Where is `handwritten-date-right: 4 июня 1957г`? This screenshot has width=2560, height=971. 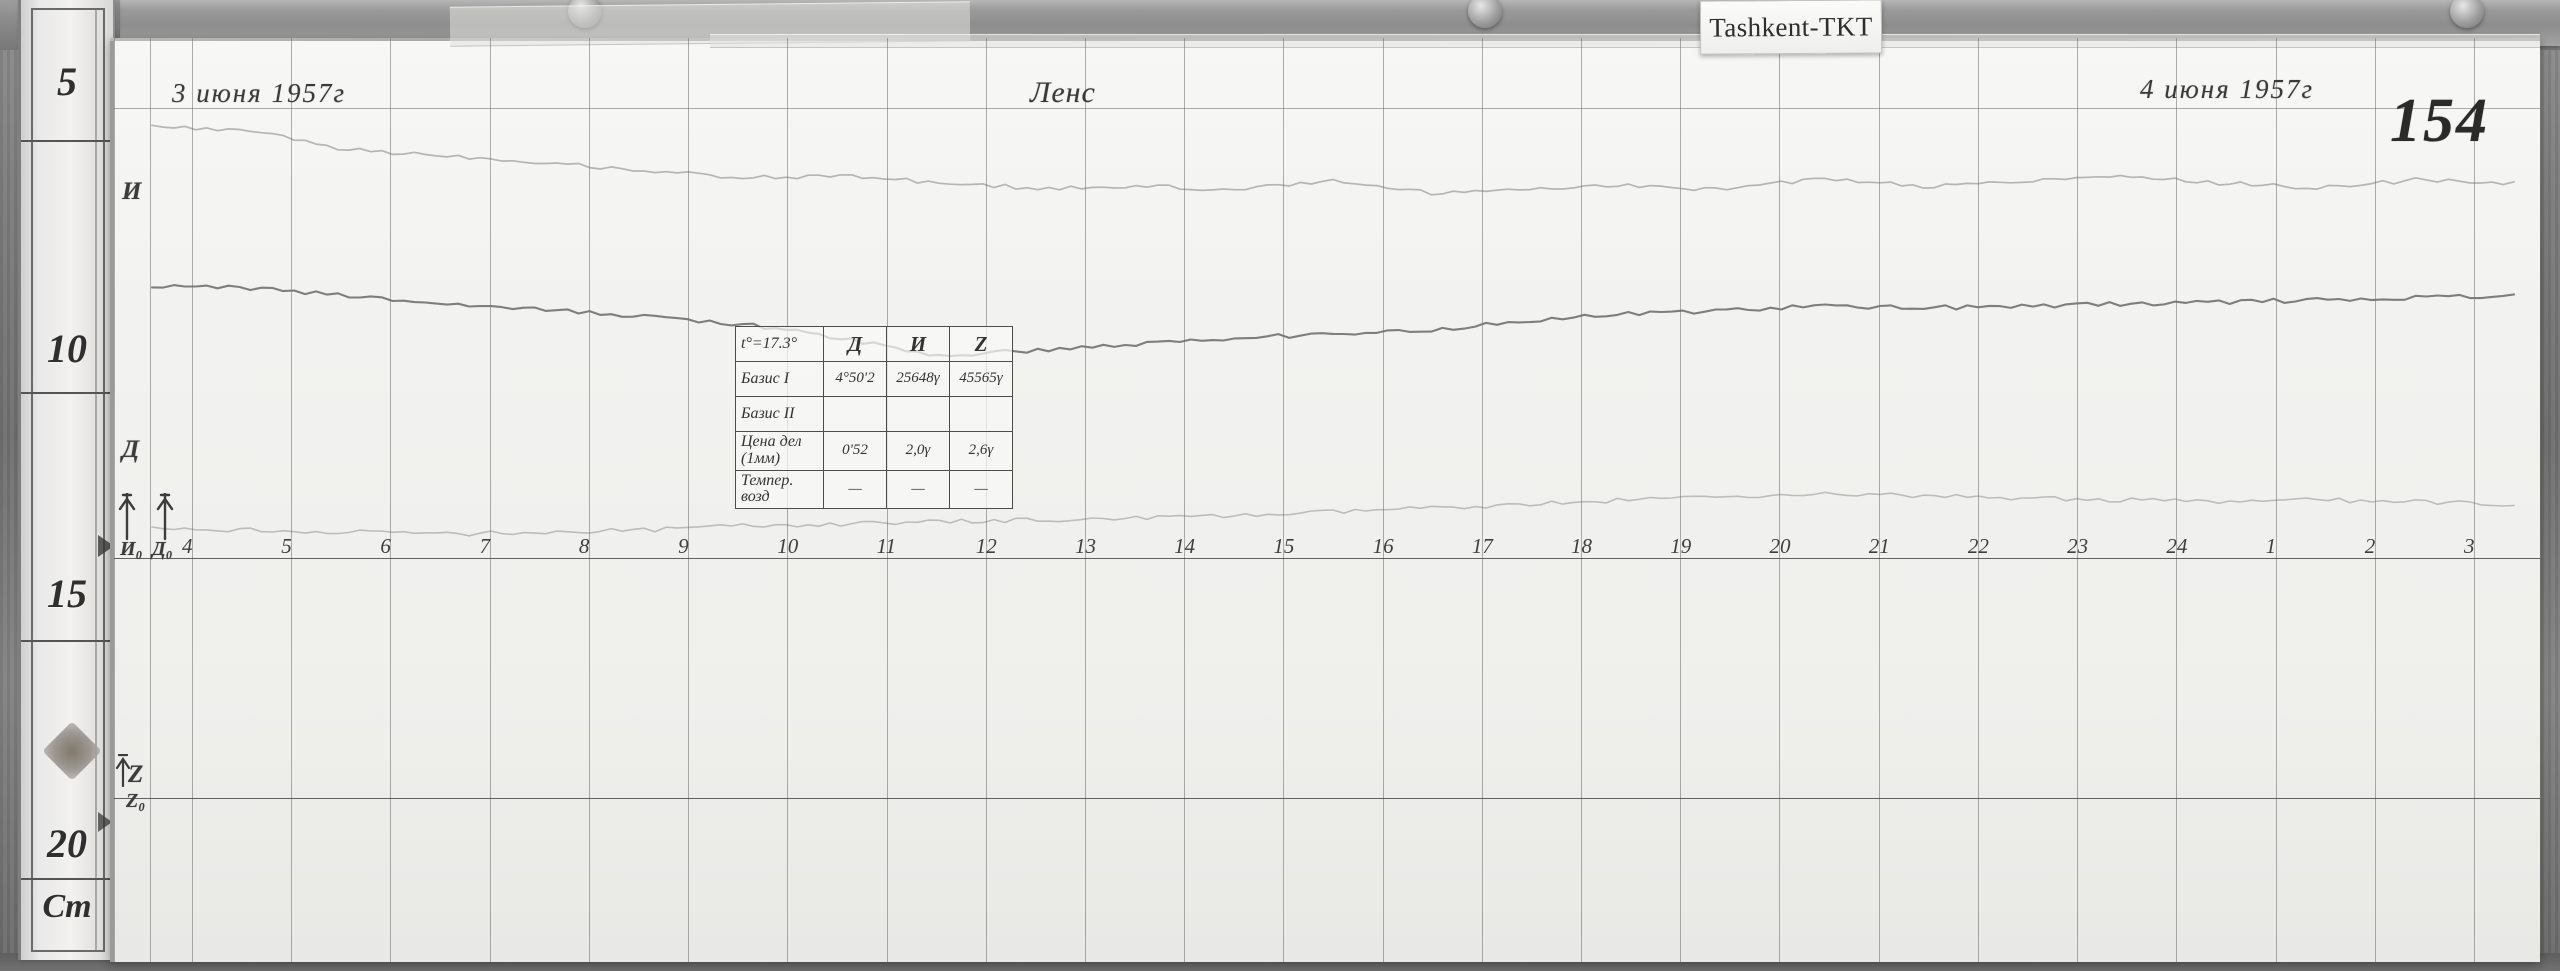 handwritten-date-right: 4 июня 1957г is located at coordinates (2227, 89).